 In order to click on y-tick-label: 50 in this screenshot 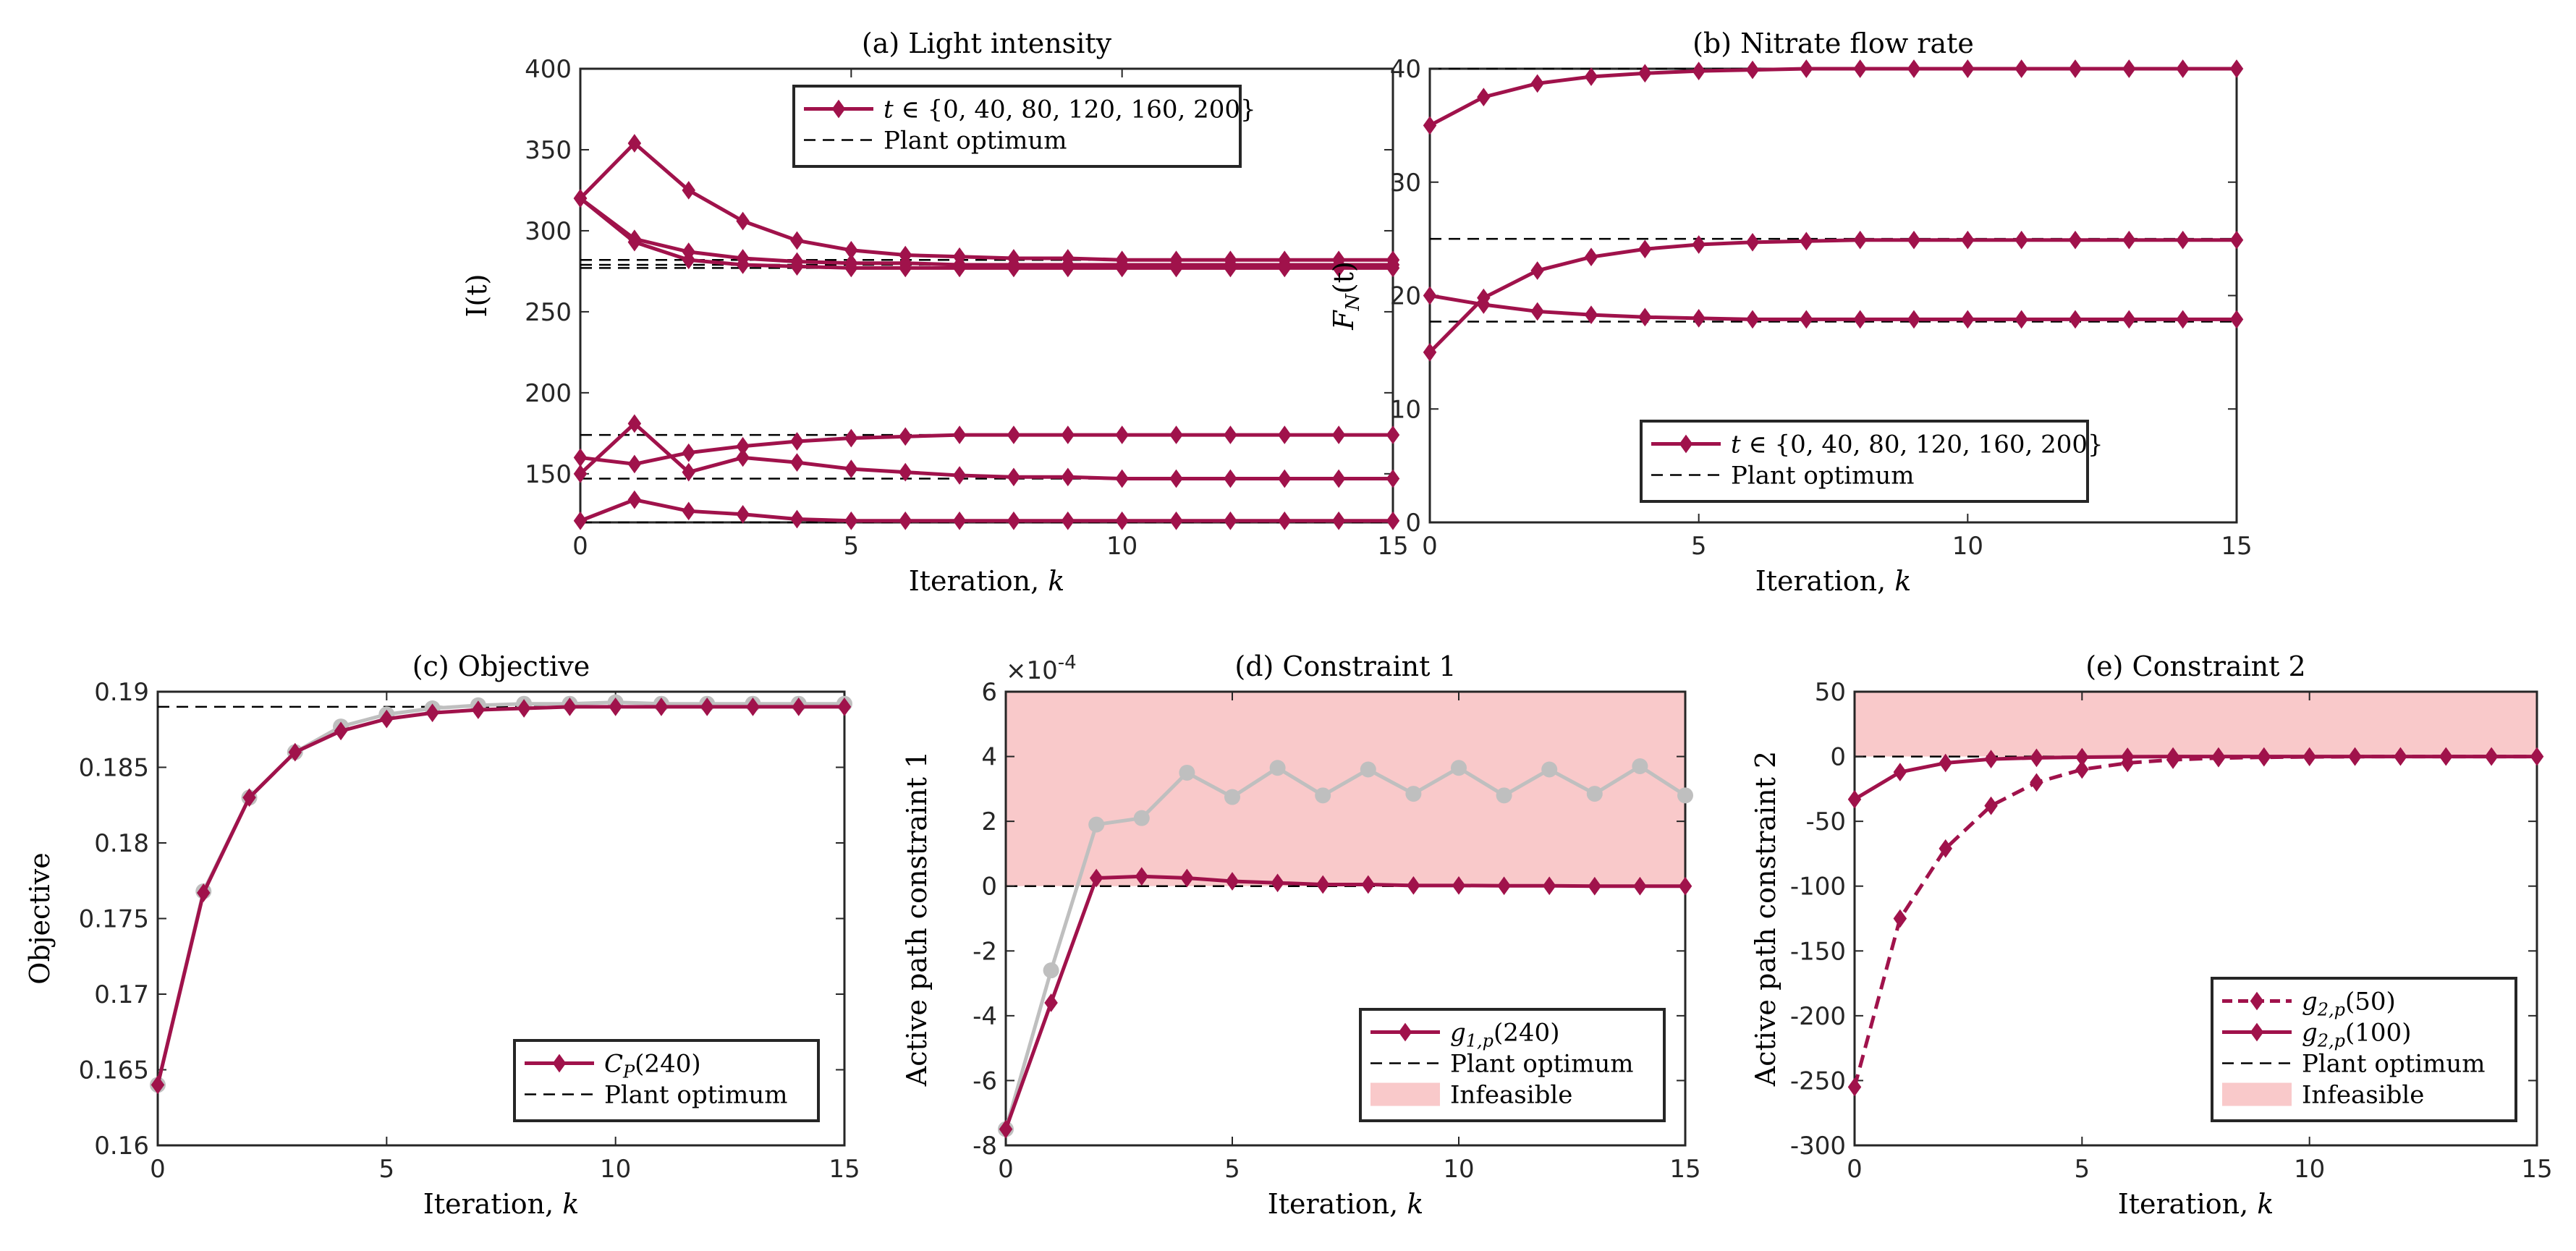, I will do `click(1830, 692)`.